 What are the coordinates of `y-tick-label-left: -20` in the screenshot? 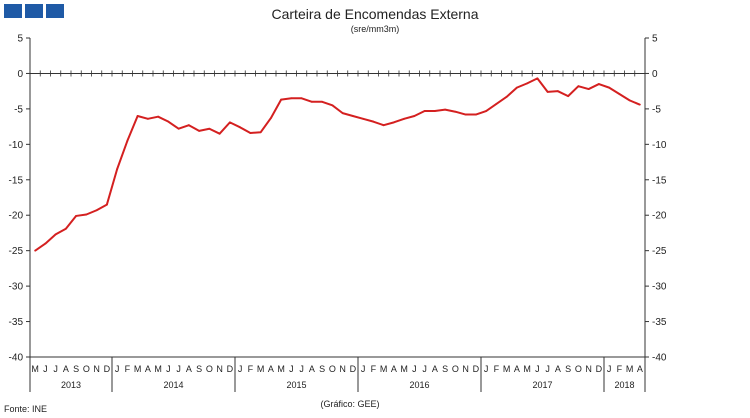 It's located at (16, 216).